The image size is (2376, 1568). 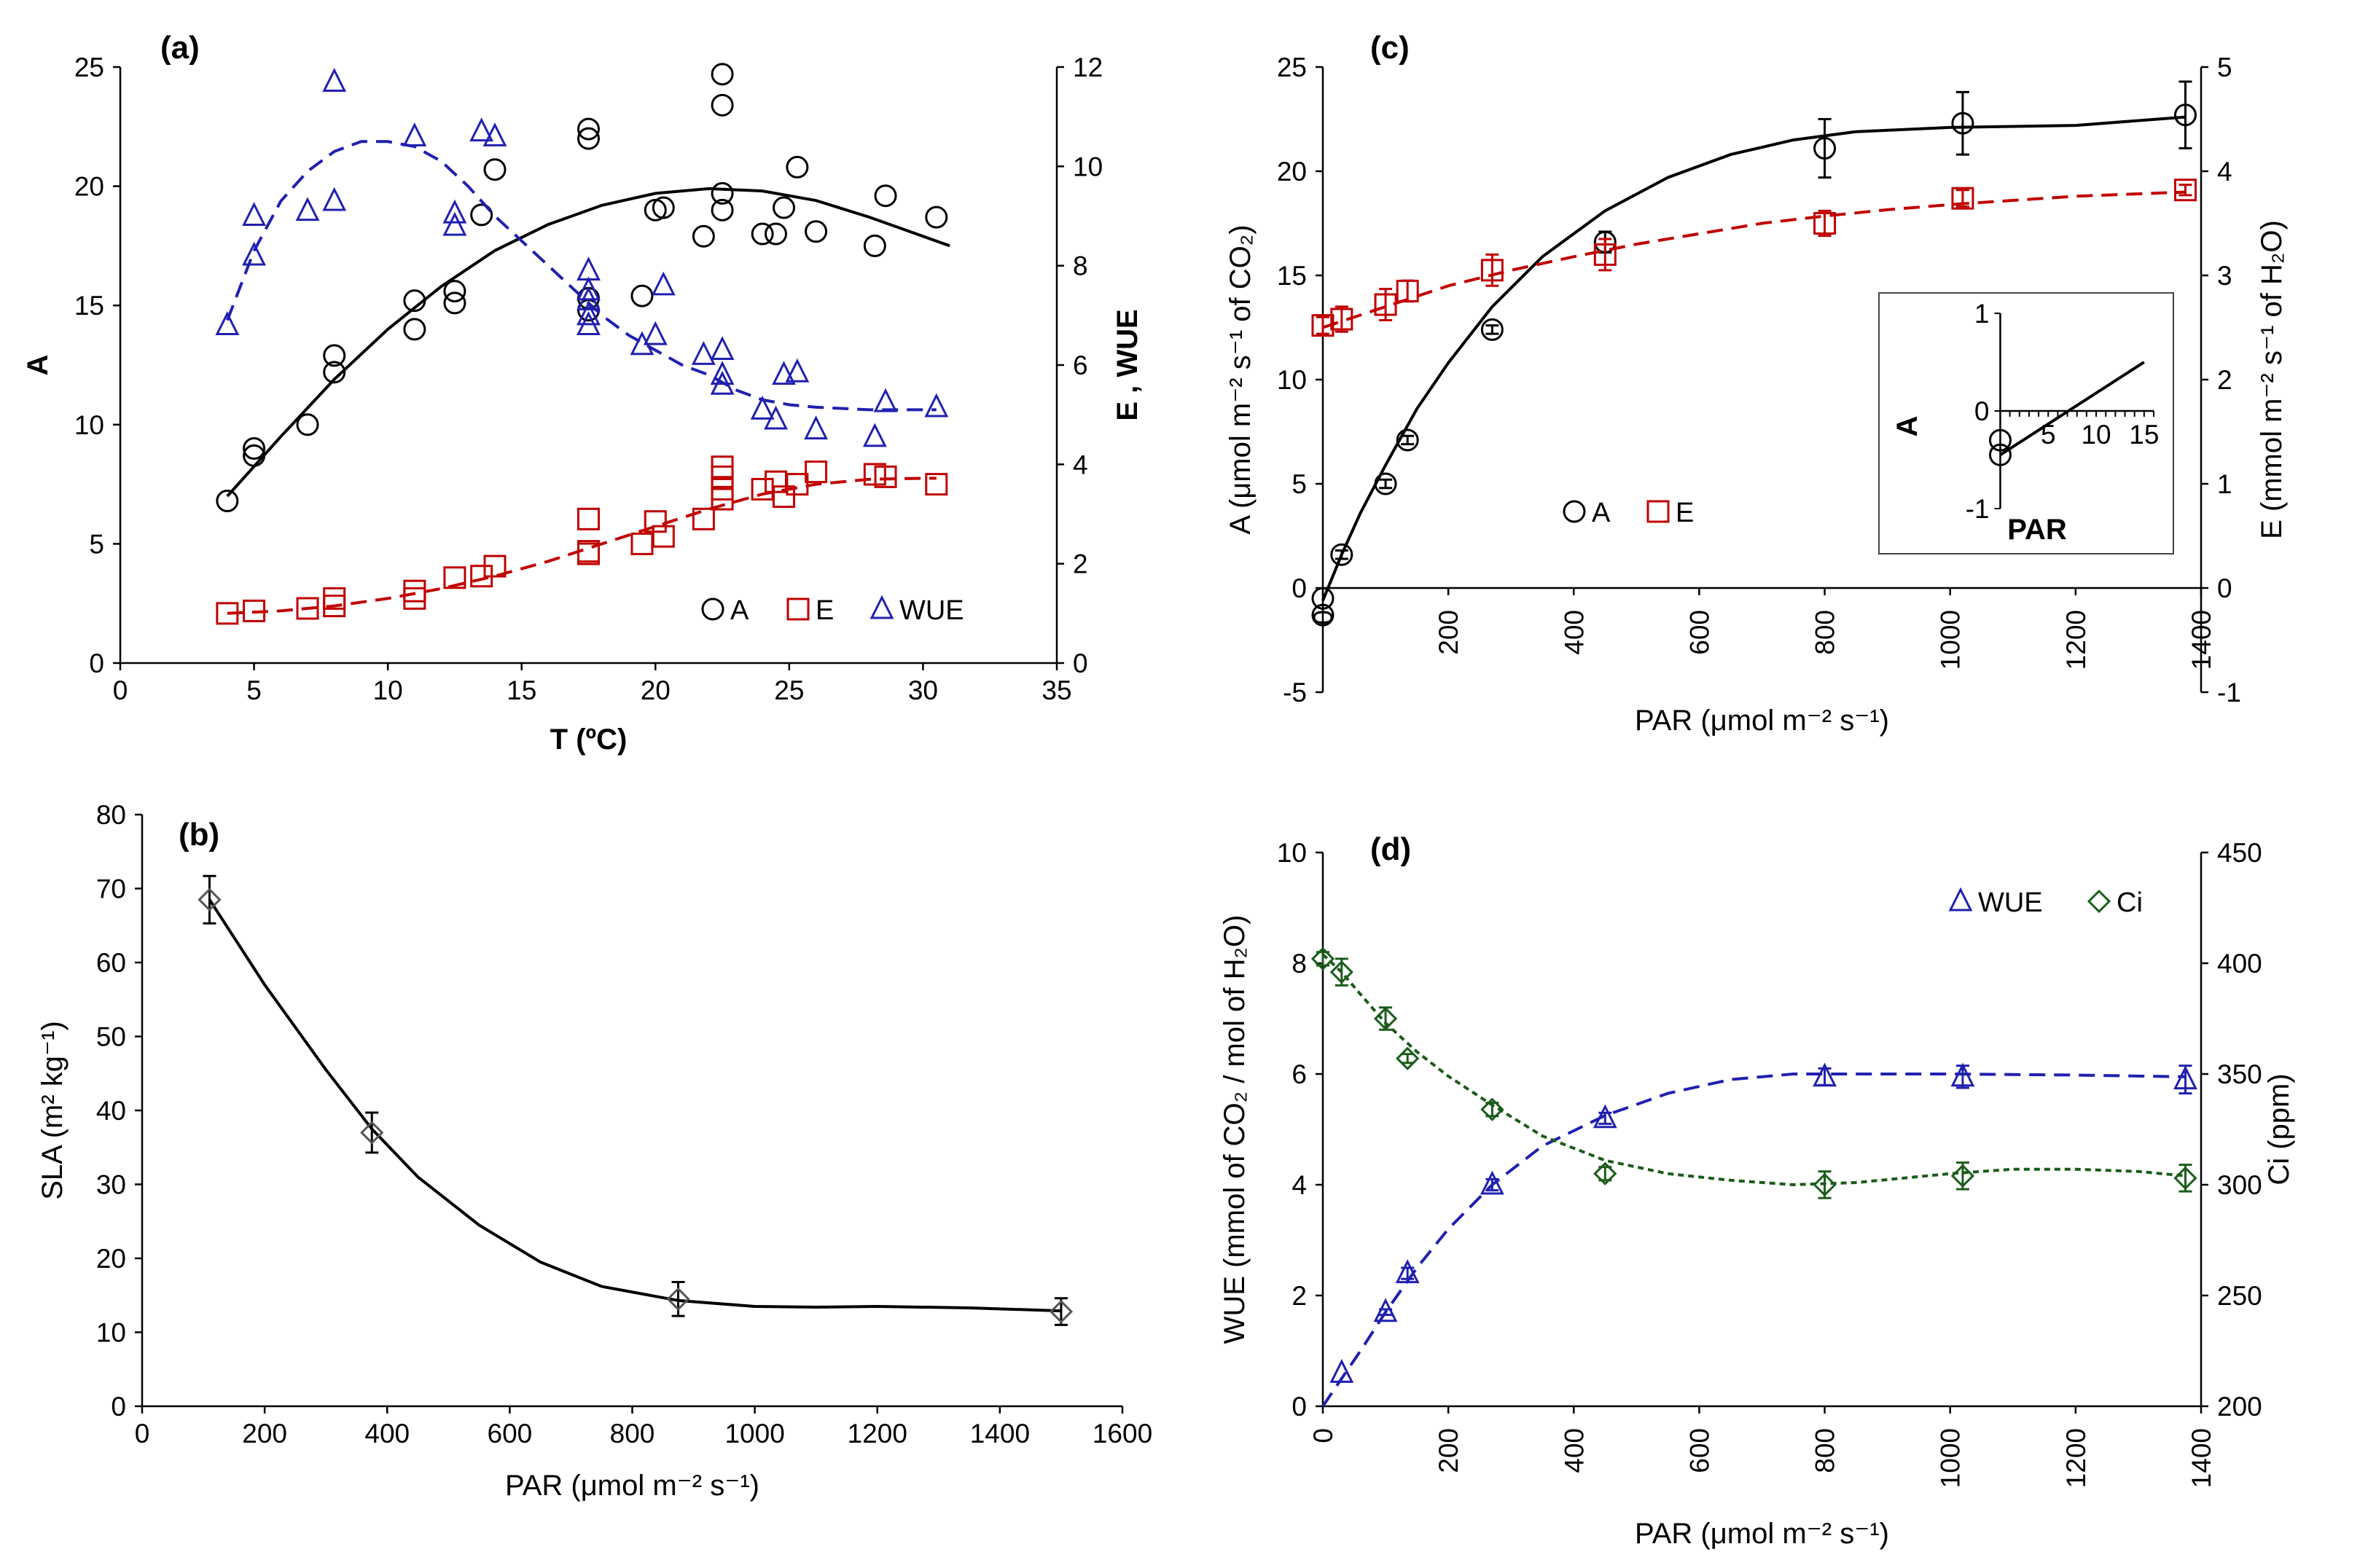 I want to click on panel-label: (b), so click(x=199, y=834).